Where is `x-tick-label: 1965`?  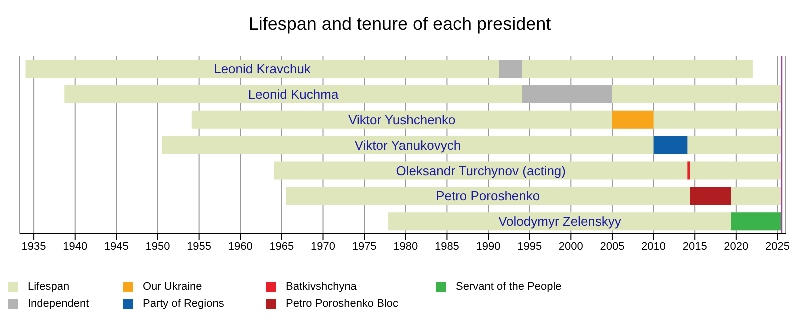 x-tick-label: 1965 is located at coordinates (282, 246).